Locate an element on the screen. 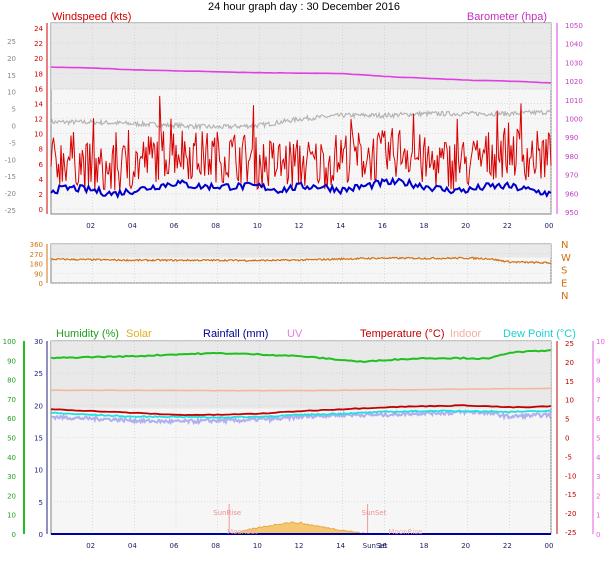 The image size is (608, 561). p1-left-tick: 6 is located at coordinates (41, 165).